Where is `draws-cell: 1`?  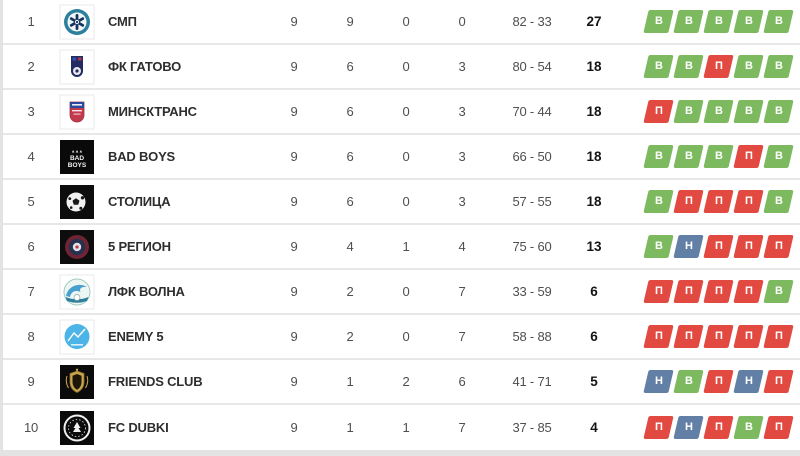
draws-cell: 1 is located at coordinates (406, 427).